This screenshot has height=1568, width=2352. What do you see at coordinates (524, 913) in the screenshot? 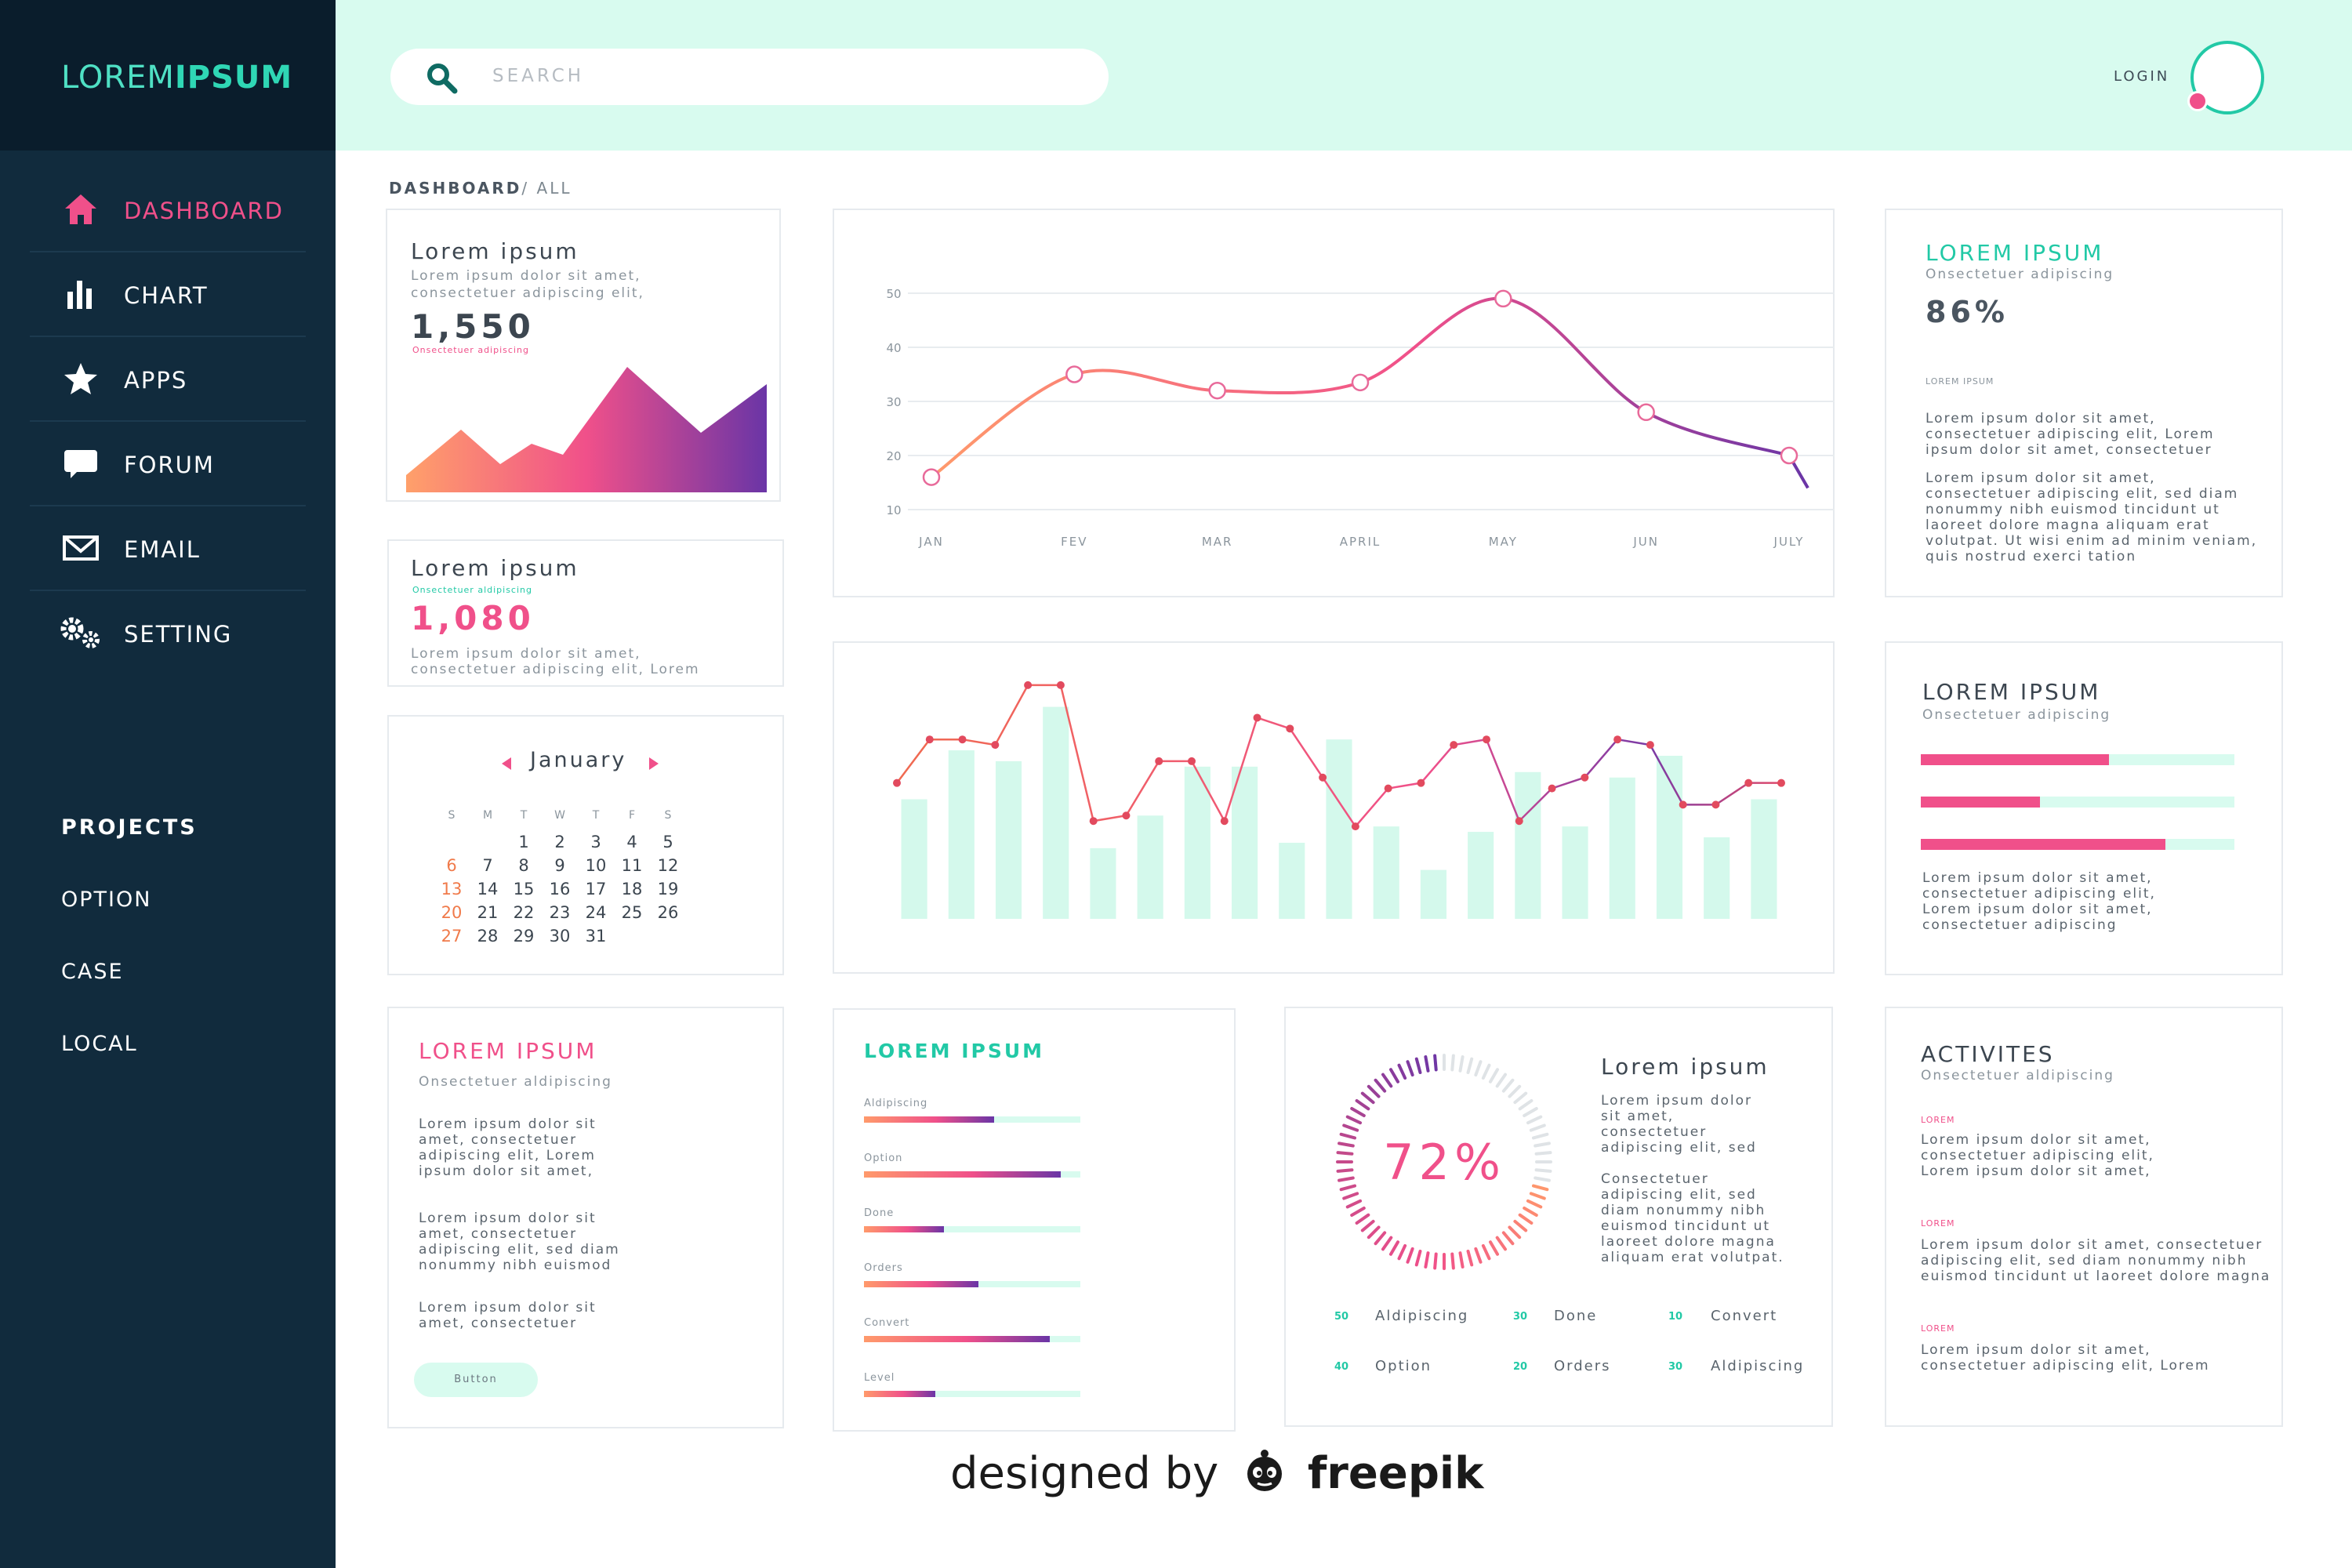
I see `calendar-day: 22` at bounding box center [524, 913].